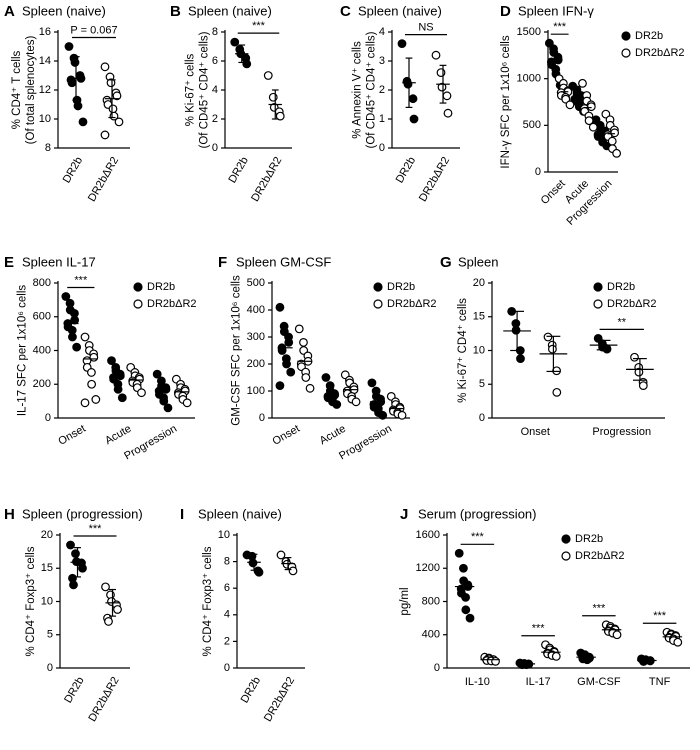  What do you see at coordinates (82, 513) in the screenshot?
I see `panel-title: Spleen (progression)` at bounding box center [82, 513].